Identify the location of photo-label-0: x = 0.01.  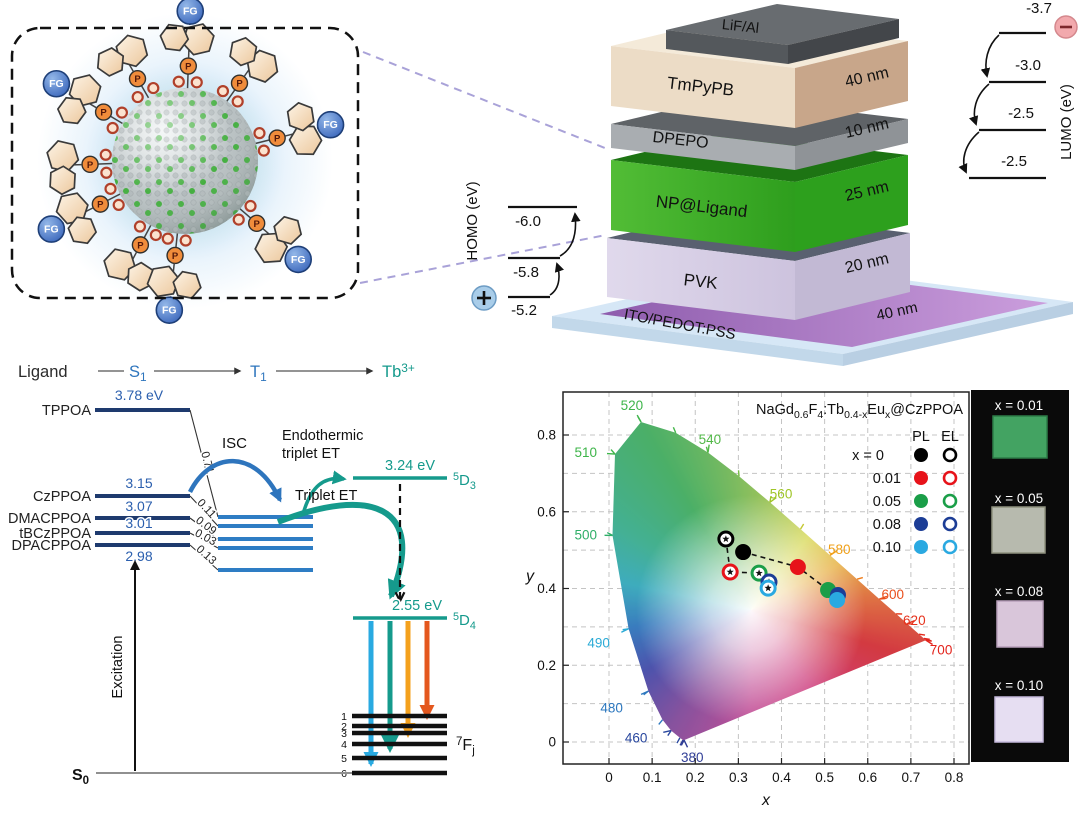
(1019, 405).